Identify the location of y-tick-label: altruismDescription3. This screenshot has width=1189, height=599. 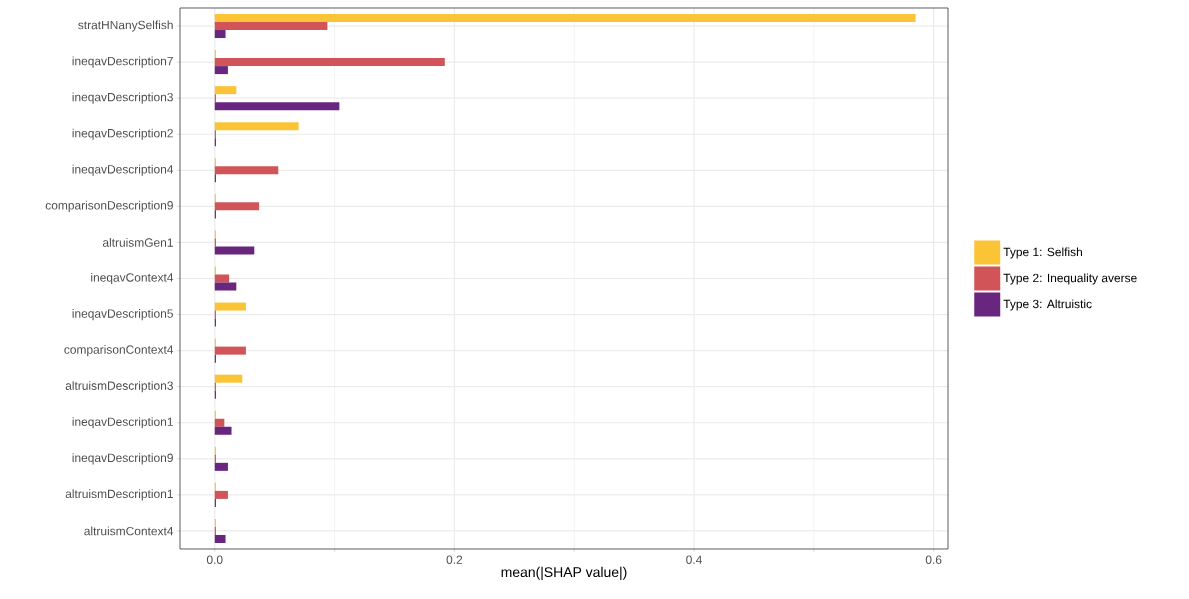
(119, 387).